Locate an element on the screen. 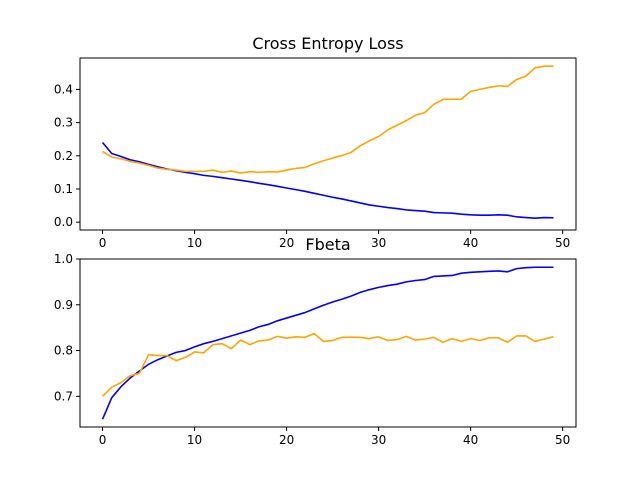  x-tick-label-1-0: 0 is located at coordinates (103, 440).